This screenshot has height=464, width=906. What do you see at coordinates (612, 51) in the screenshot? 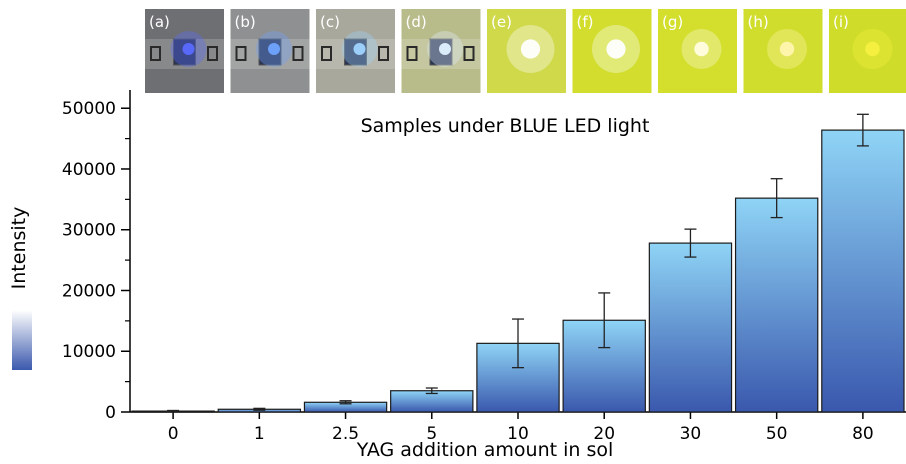
I see `sample-photo: (f)` at bounding box center [612, 51].